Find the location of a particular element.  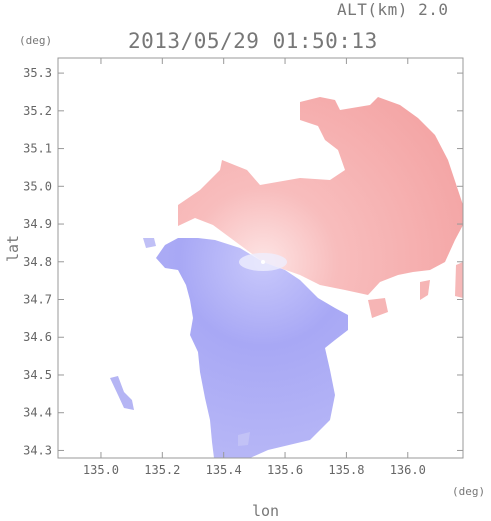

y-tick-label: 34.9 is located at coordinates (37, 224).